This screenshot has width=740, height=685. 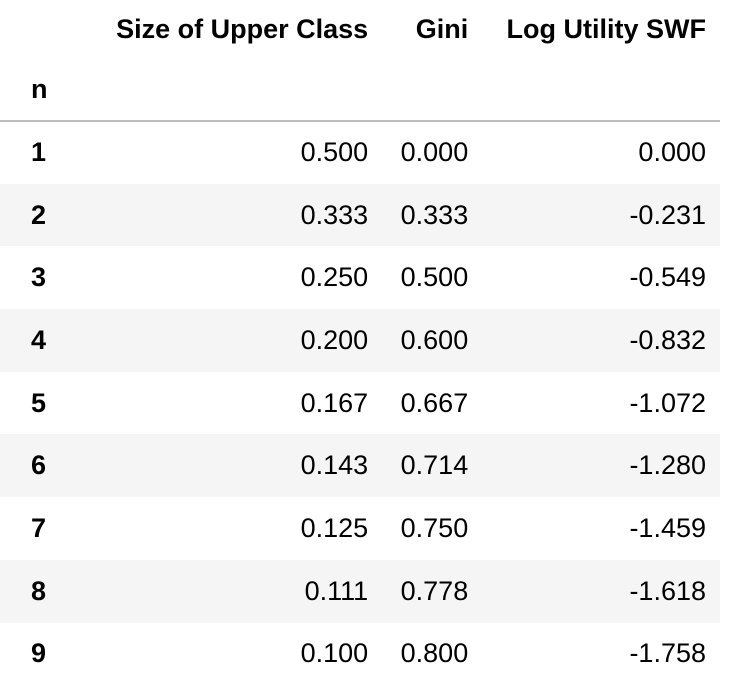 I want to click on row-index: 1, so click(x=41, y=152).